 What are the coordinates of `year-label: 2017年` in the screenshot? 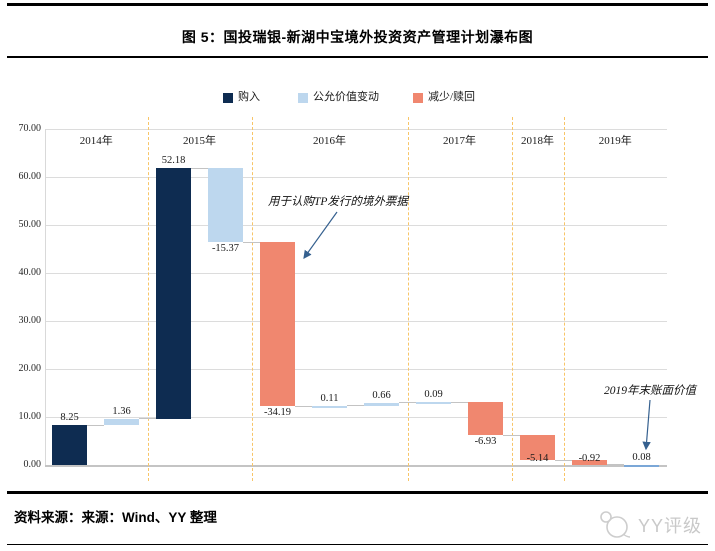 It's located at (459, 141).